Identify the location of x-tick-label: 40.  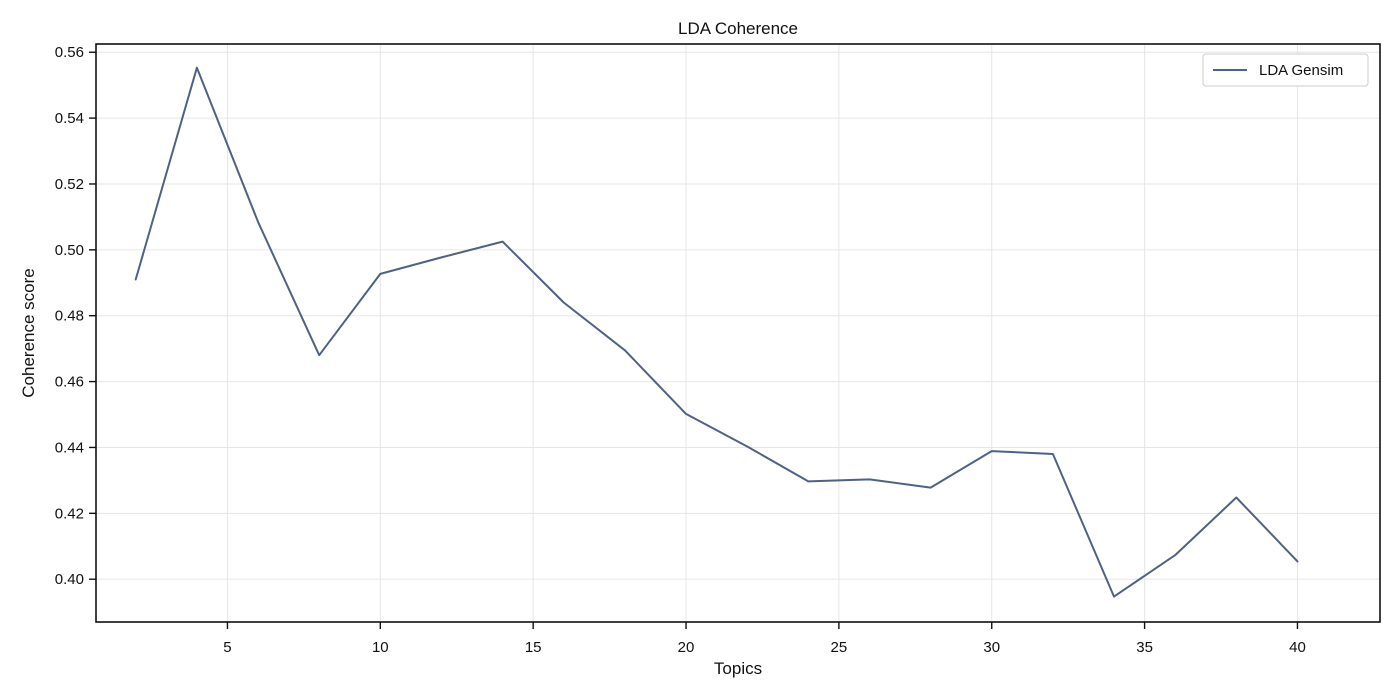
(1297, 647).